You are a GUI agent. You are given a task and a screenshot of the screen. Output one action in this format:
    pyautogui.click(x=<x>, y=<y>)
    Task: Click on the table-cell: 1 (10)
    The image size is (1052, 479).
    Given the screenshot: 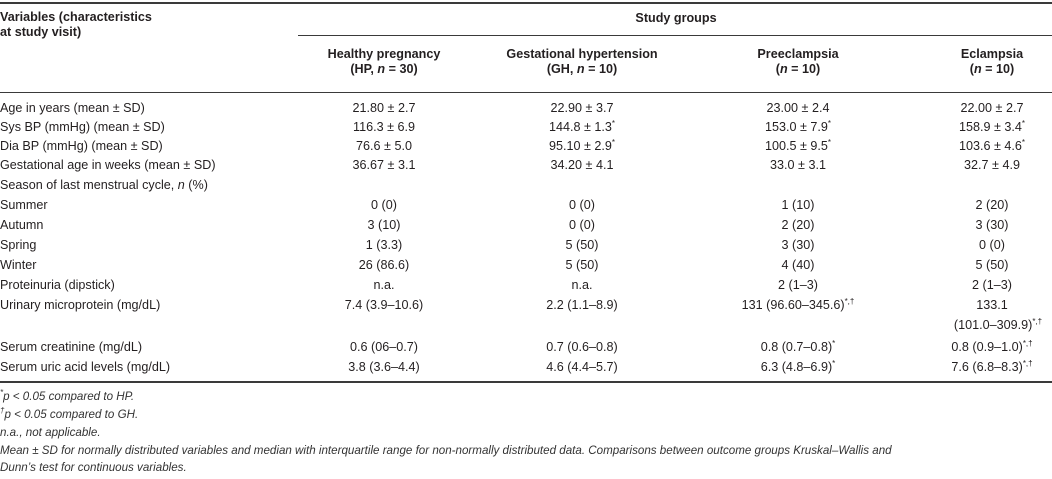 What is the action you would take?
    pyautogui.click(x=798, y=205)
    